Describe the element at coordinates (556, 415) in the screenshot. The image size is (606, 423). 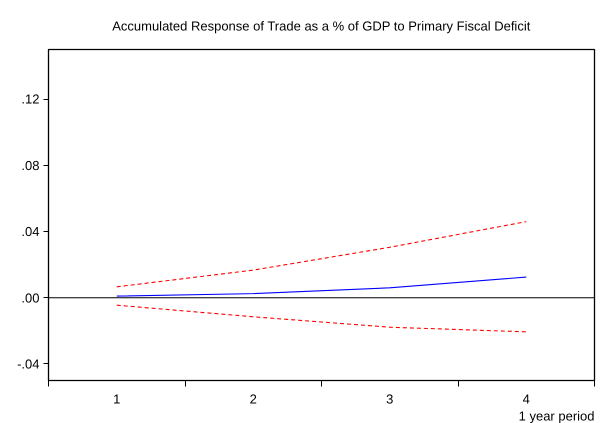
I see `x-axis-title: 1 year period` at that location.